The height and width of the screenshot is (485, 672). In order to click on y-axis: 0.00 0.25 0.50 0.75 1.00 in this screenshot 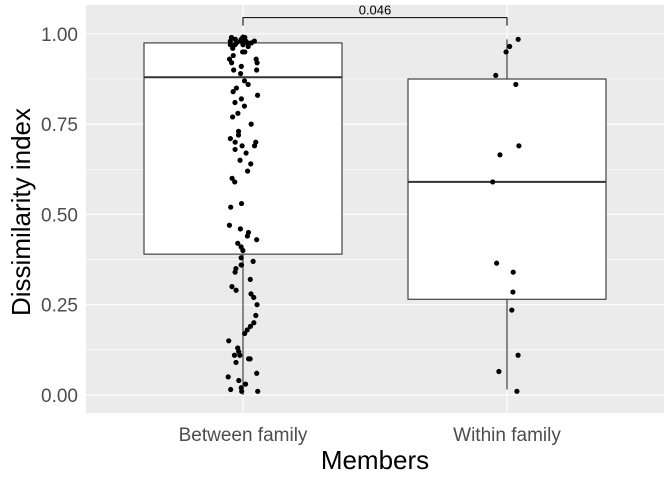, I will do `click(59, 216)`.